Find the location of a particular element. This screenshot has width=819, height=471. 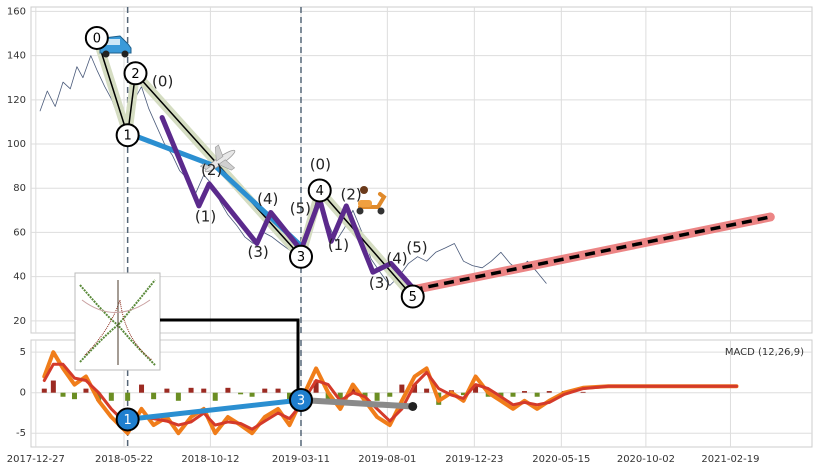

x-tick-label: 2020-10-02 is located at coordinates (646, 459).